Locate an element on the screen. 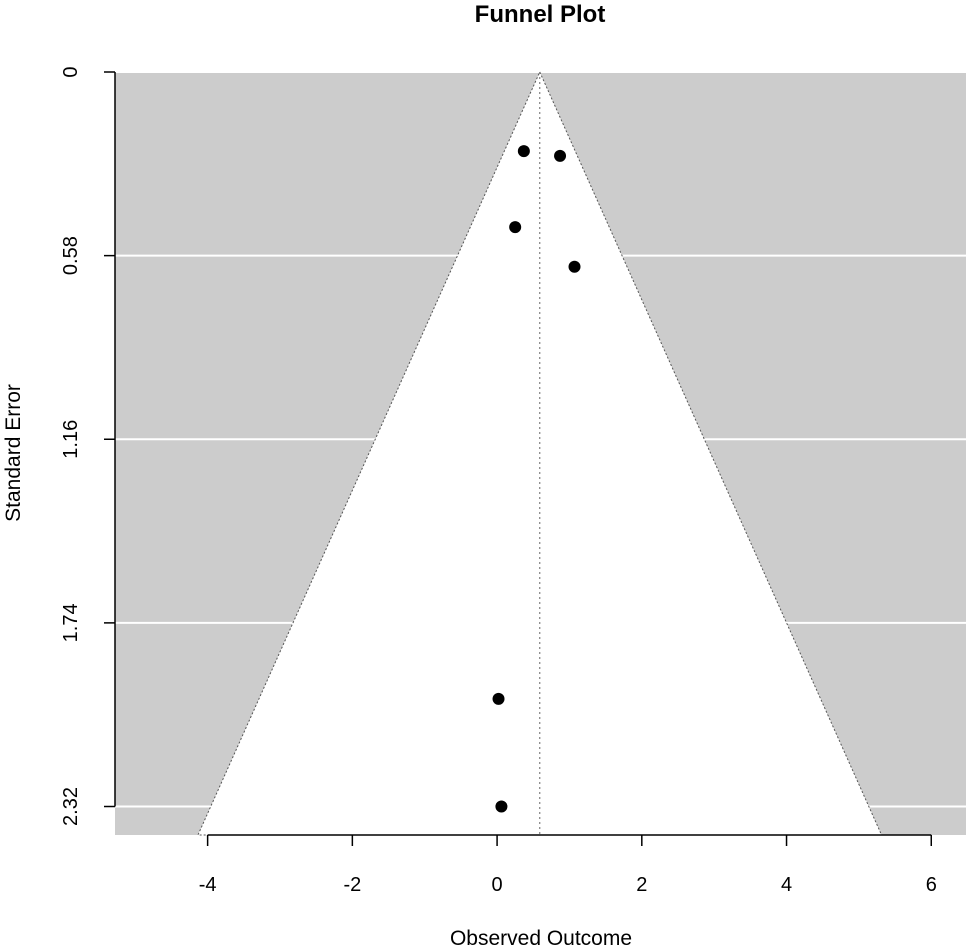 The width and height of the screenshot is (968, 951). x-tick-label: -4 is located at coordinates (208, 885).